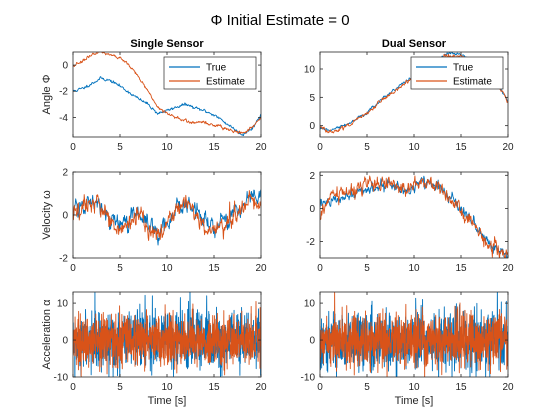  I want to click on subplot-title: Single Sensor, so click(167, 44).